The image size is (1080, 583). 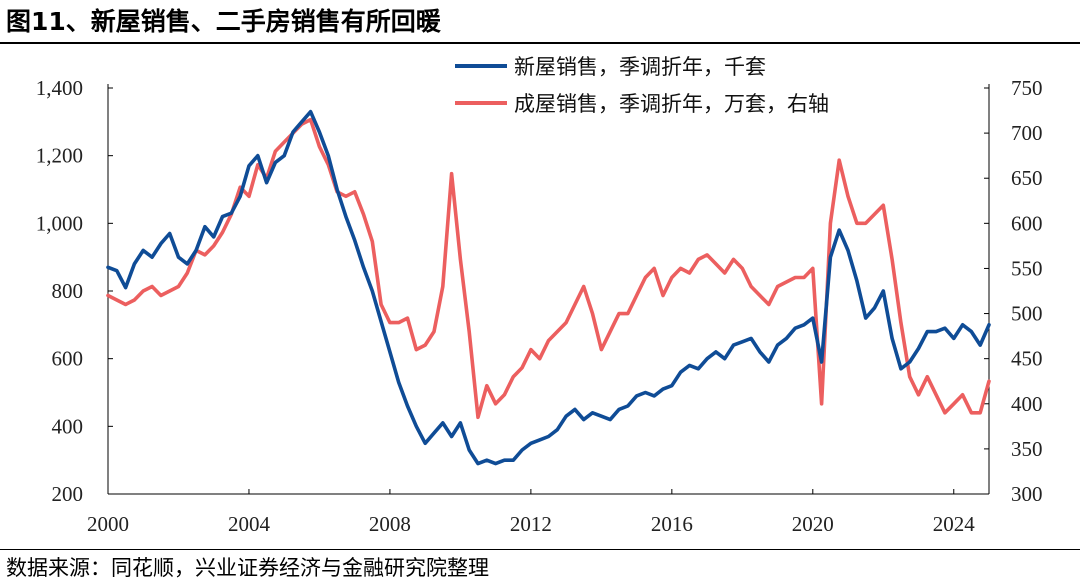 What do you see at coordinates (1027, 359) in the screenshot?
I see `right-tick-label: 450` at bounding box center [1027, 359].